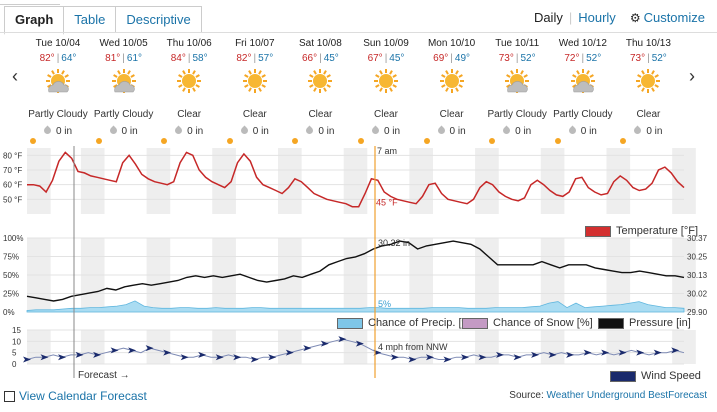 The width and height of the screenshot is (717, 412). Describe the element at coordinates (15, 76) in the screenshot. I see `prev-arrow-icon: ‹` at that location.